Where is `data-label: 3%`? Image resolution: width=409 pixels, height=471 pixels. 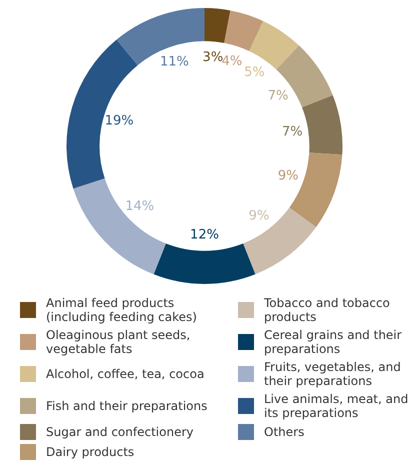
data-label: 3% is located at coordinates (213, 57).